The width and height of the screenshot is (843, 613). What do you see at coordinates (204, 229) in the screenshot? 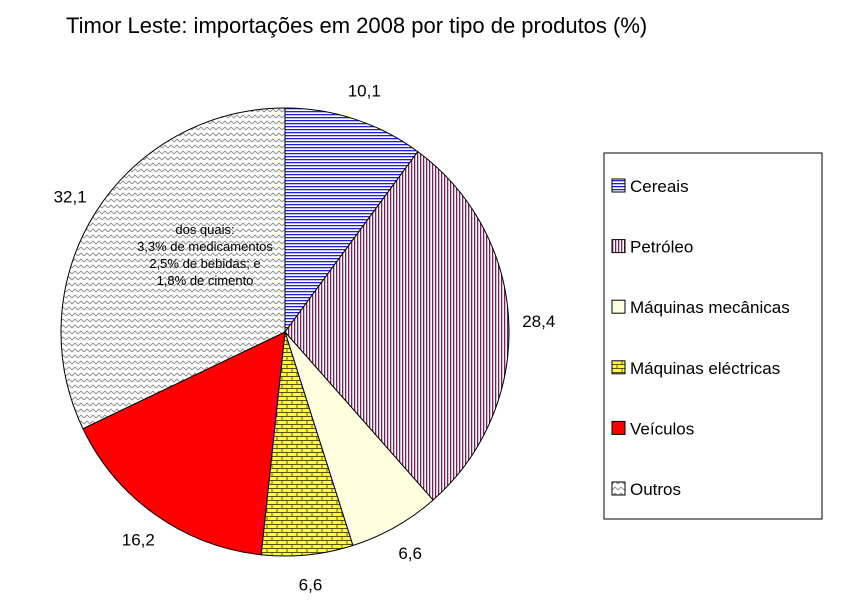
I see `annotation-line-1: dos quais:` at bounding box center [204, 229].